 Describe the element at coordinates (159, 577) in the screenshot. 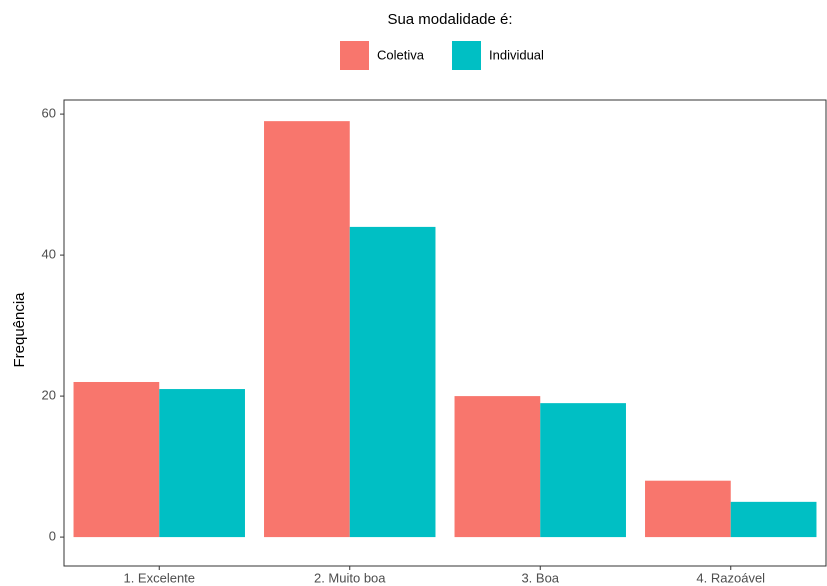

I see `x-tick-label: 1. Excelente` at that location.